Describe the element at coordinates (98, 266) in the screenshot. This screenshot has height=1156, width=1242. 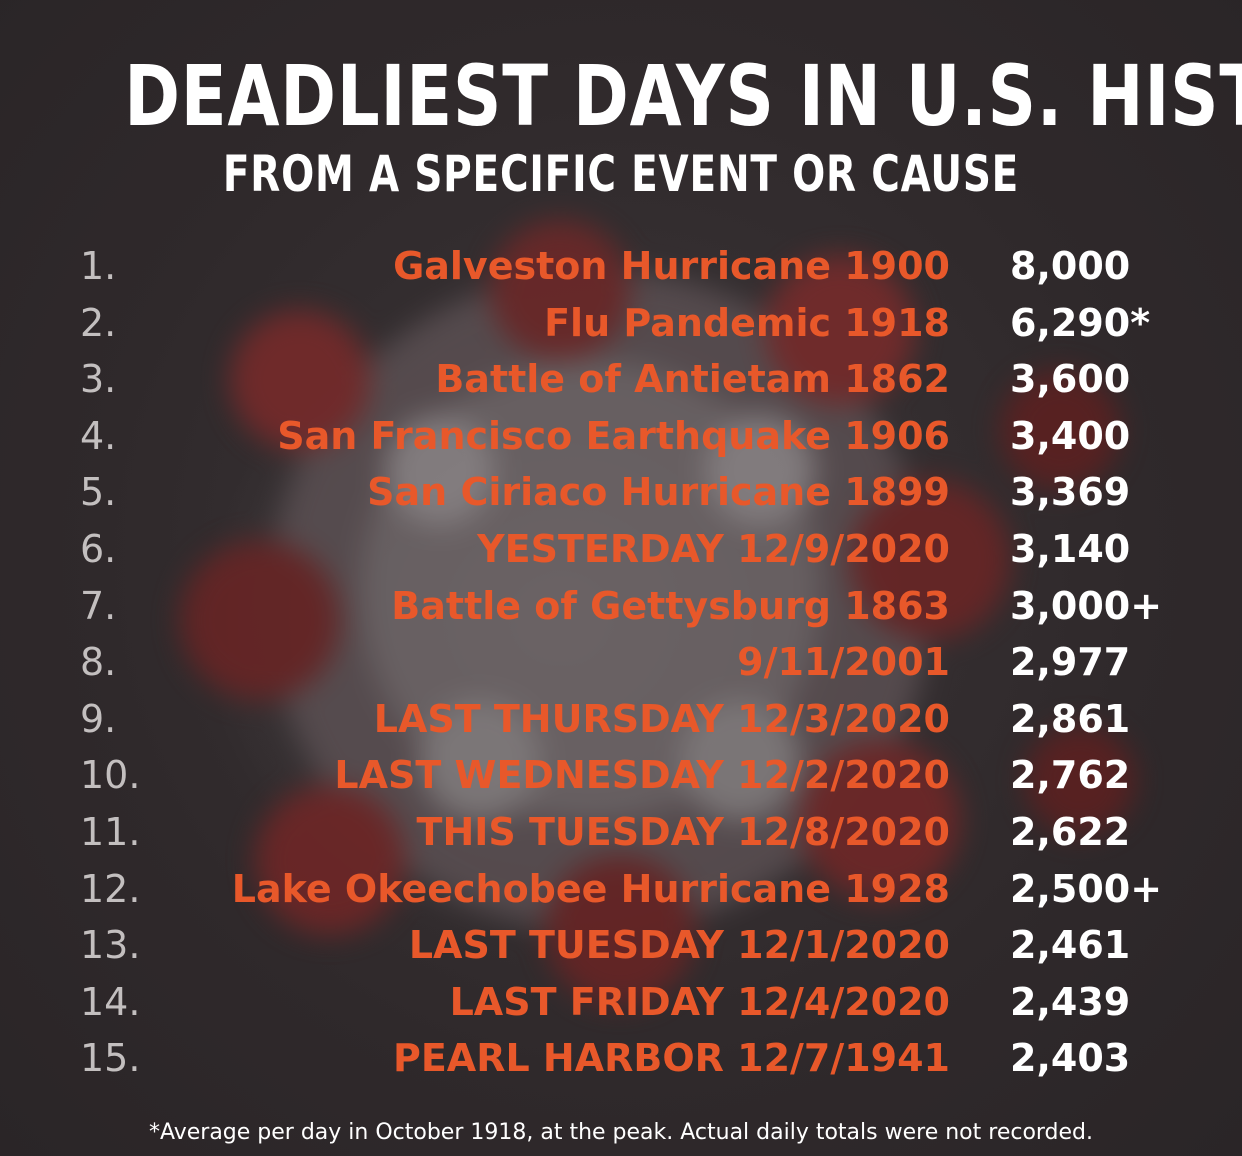
I see `rank-number: 1.` at that location.